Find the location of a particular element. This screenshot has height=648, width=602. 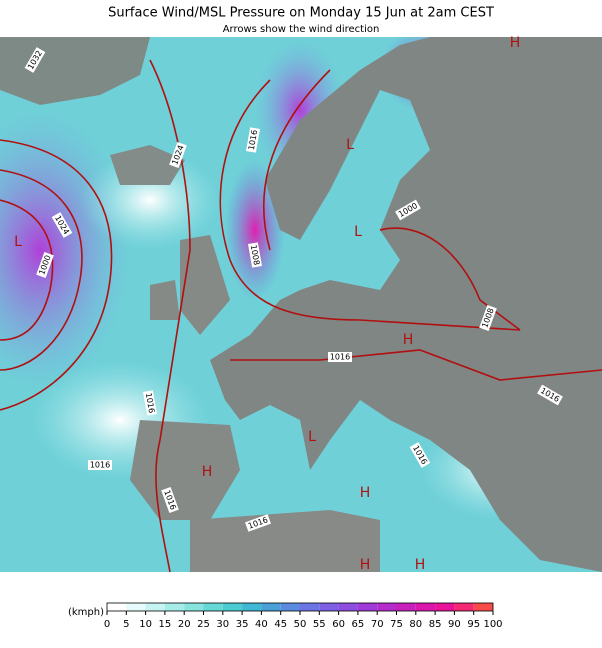

legend-tick-label: 85 is located at coordinates (435, 624).